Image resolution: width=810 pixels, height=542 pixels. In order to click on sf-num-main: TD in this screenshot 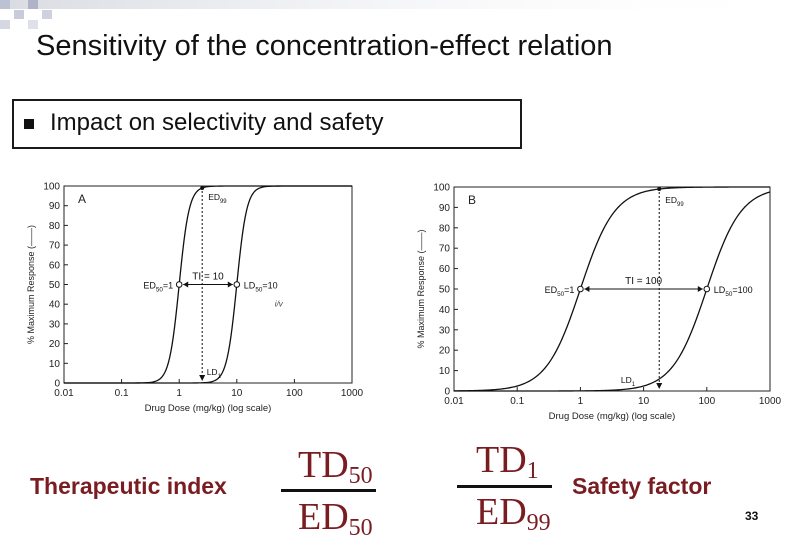, I will do `click(501, 460)`.